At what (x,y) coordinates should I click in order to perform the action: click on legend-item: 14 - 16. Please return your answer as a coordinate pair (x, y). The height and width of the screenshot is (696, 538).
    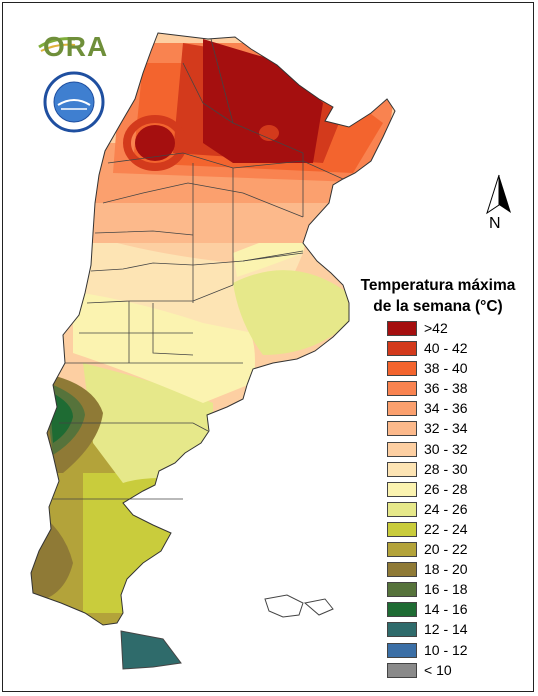
    Looking at the image, I should click on (457, 610).